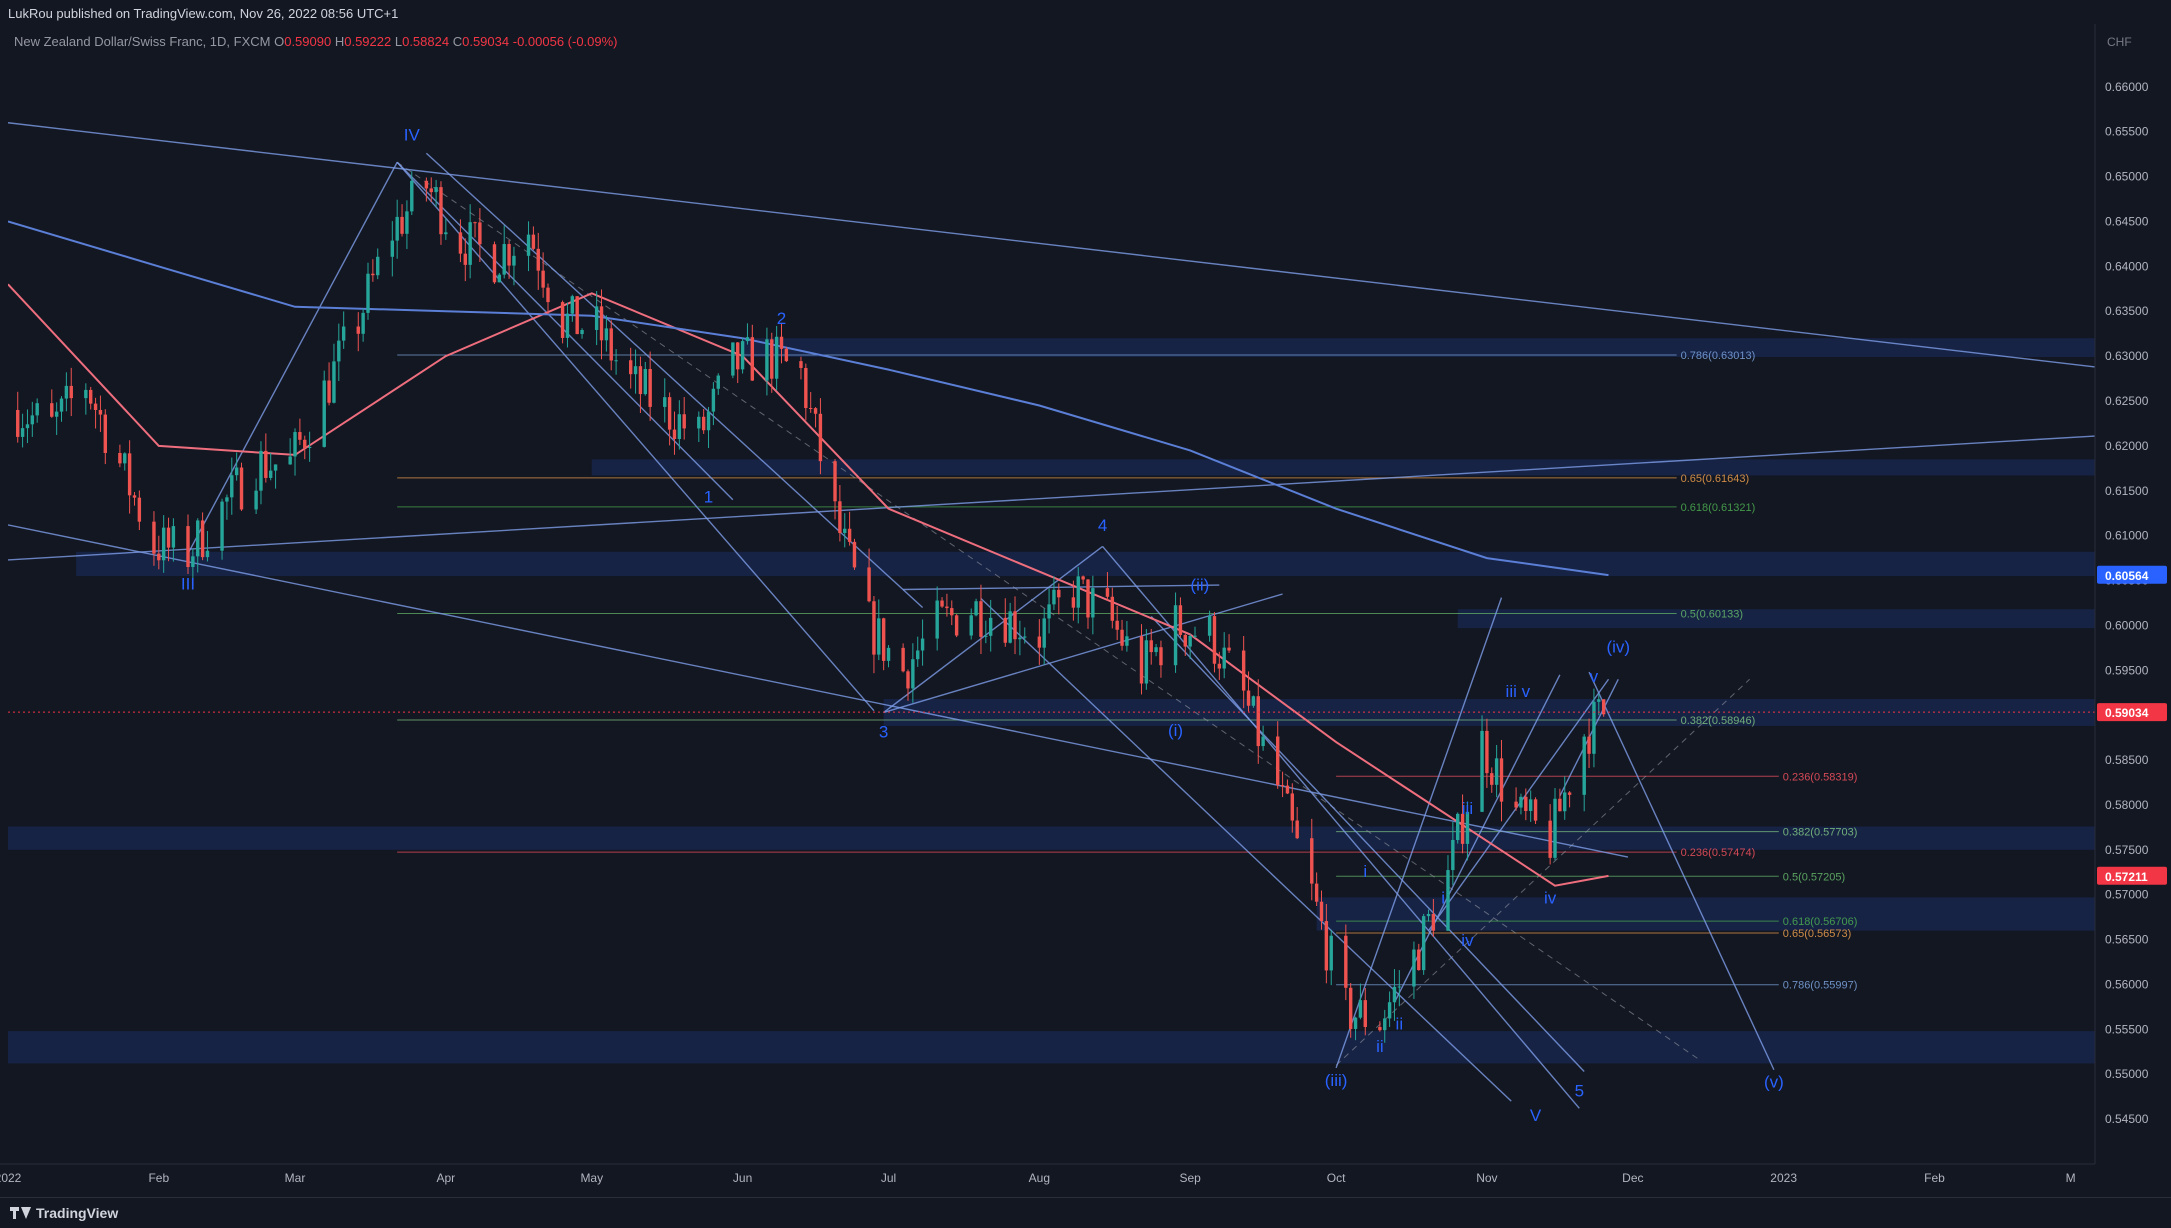 The width and height of the screenshot is (2171, 1228). I want to click on tradingview-icon, so click(20, 1213).